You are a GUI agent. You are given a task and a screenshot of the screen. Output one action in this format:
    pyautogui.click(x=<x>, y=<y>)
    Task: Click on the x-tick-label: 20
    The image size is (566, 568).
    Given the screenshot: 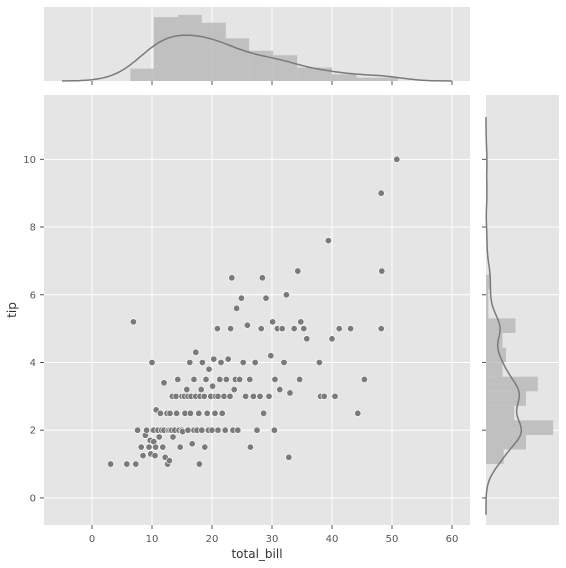 What is the action you would take?
    pyautogui.click(x=212, y=539)
    